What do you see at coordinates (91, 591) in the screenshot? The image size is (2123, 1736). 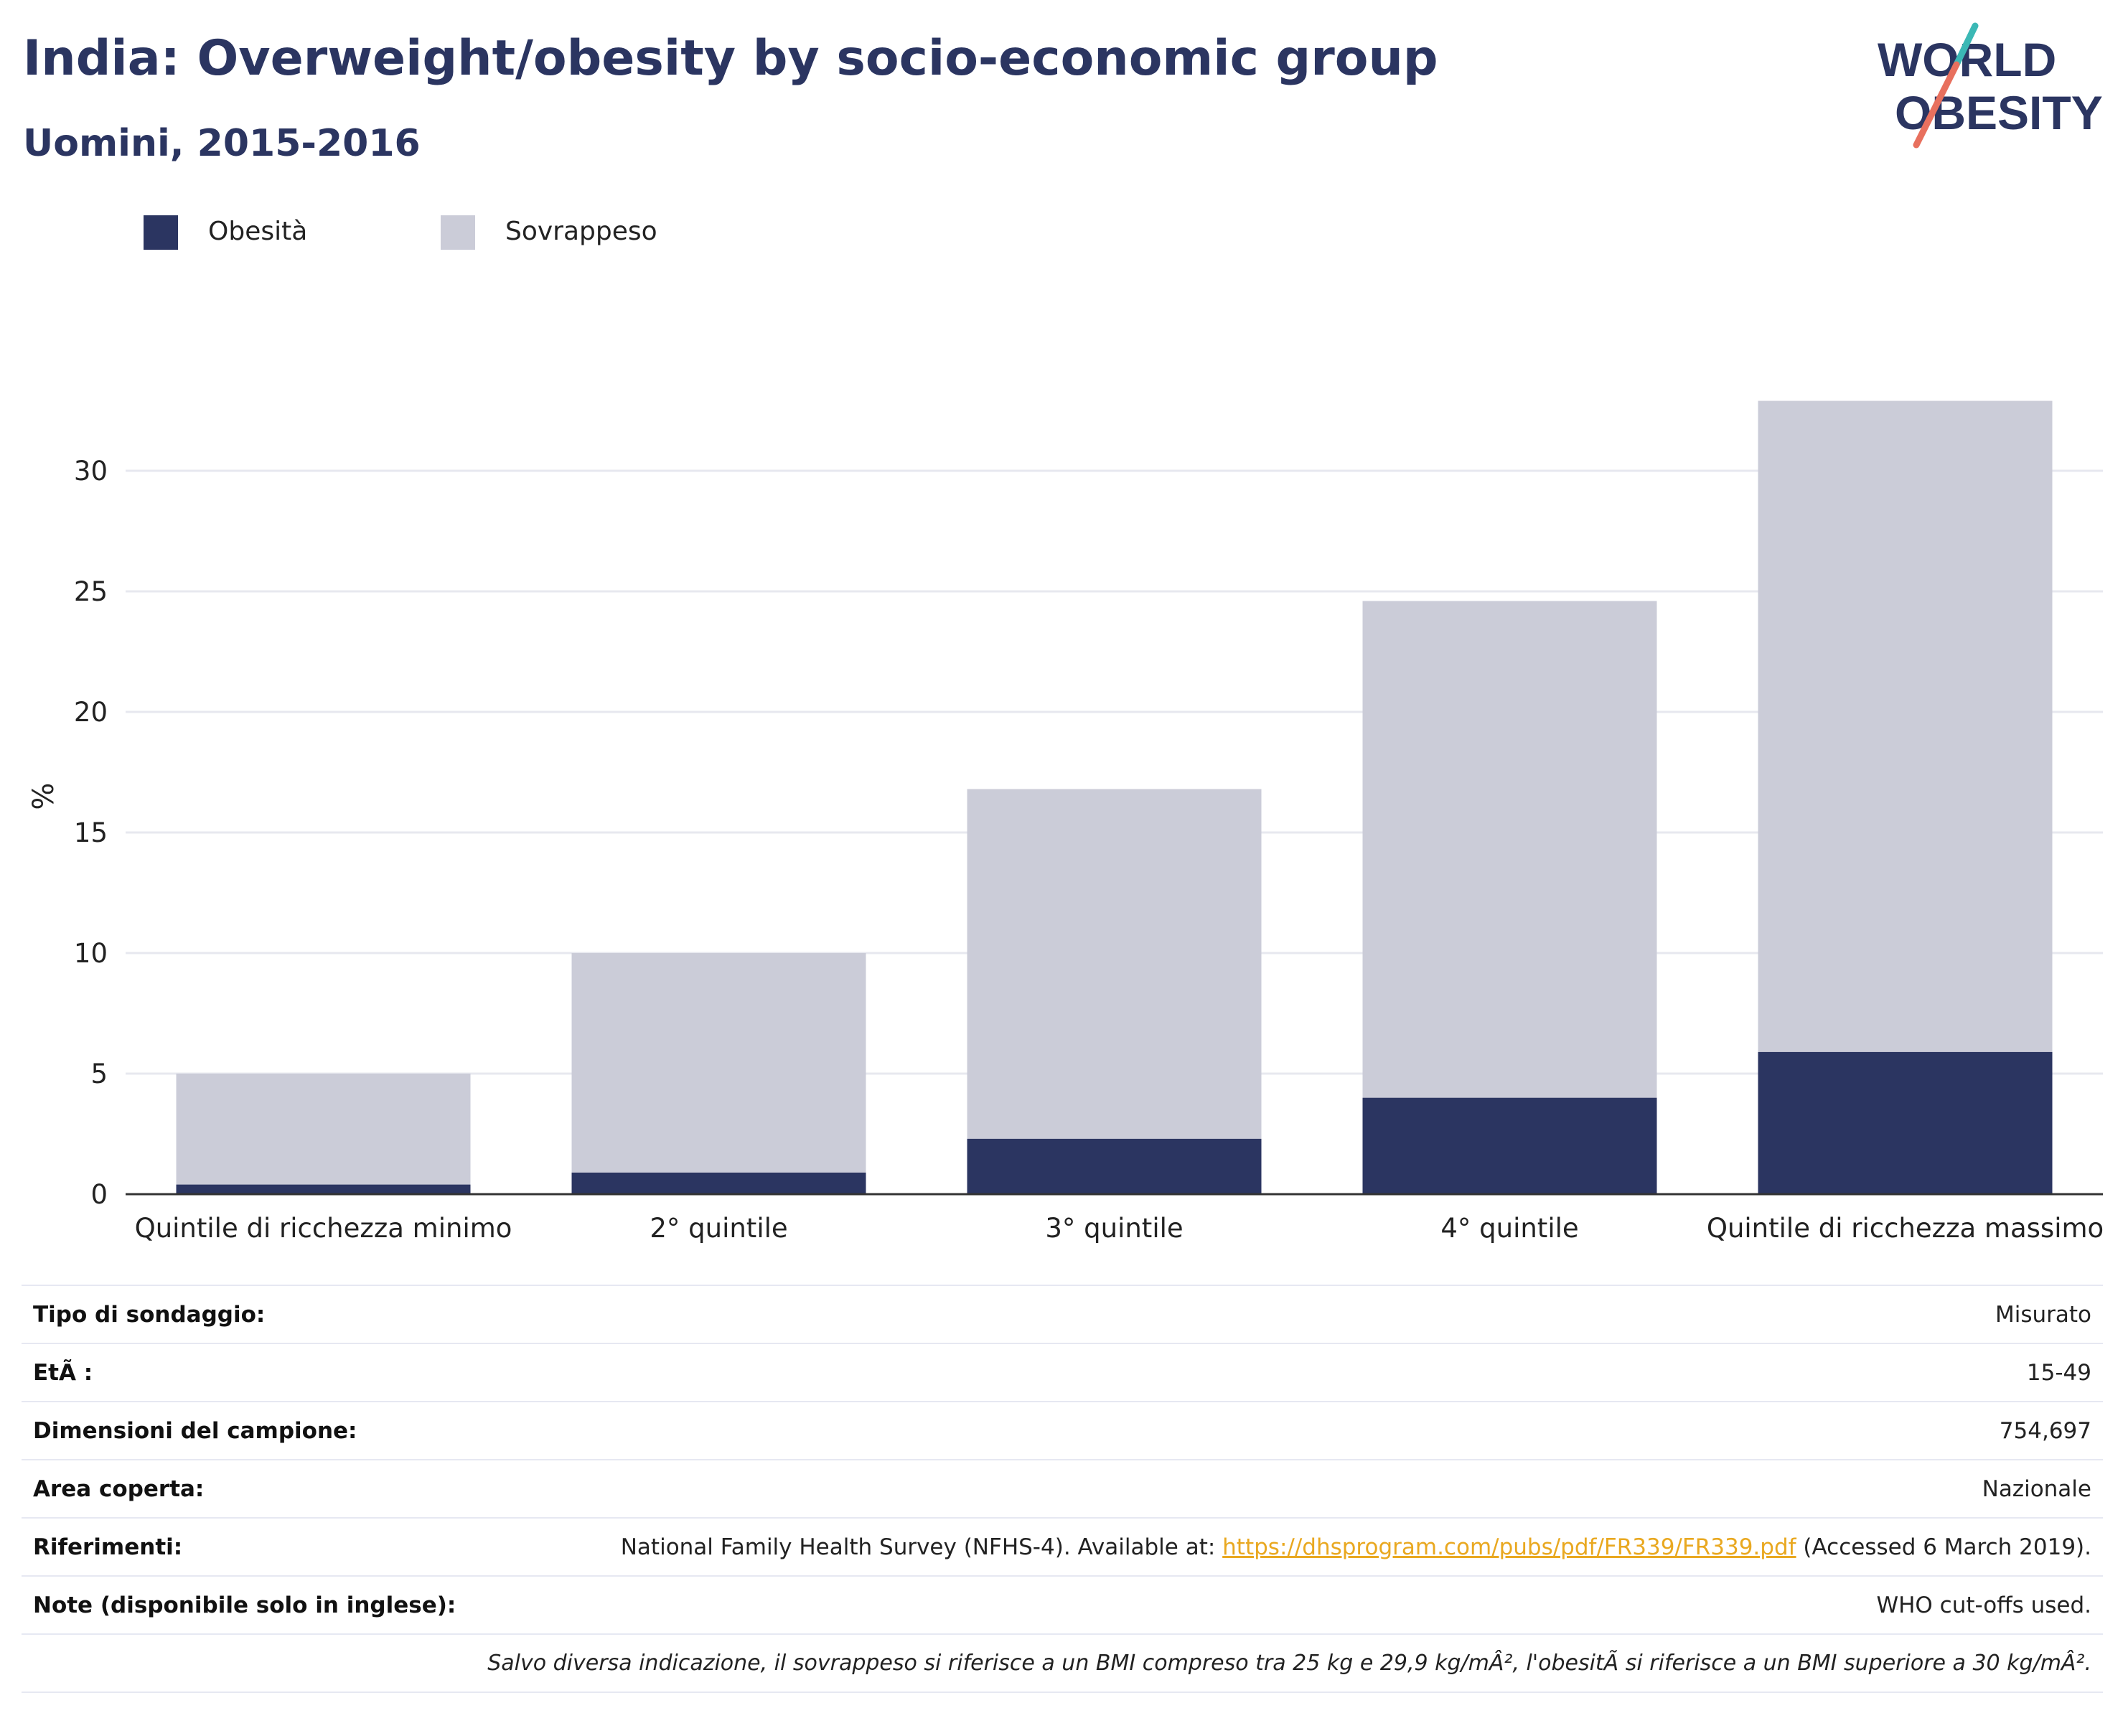 I see `y-tick-label: 25` at bounding box center [91, 591].